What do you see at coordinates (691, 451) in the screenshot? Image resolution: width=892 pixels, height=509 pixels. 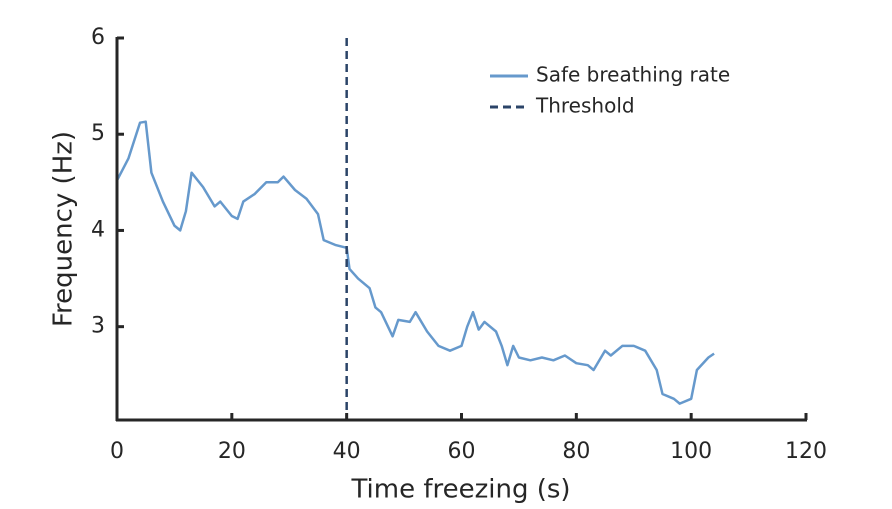 I see `x-tick-label: 100` at bounding box center [691, 451].